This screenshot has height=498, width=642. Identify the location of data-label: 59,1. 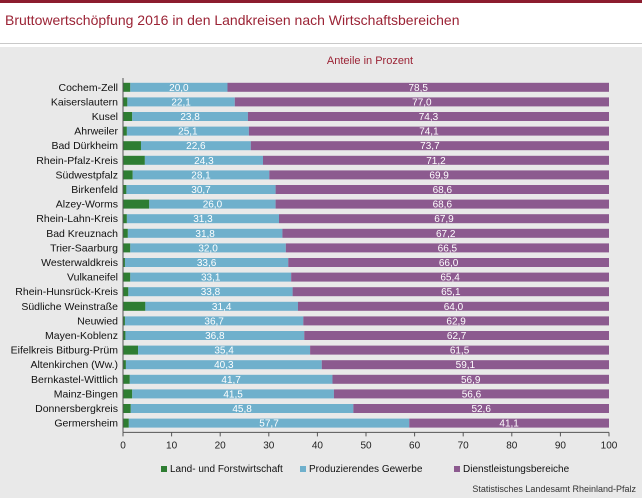
(466, 365).